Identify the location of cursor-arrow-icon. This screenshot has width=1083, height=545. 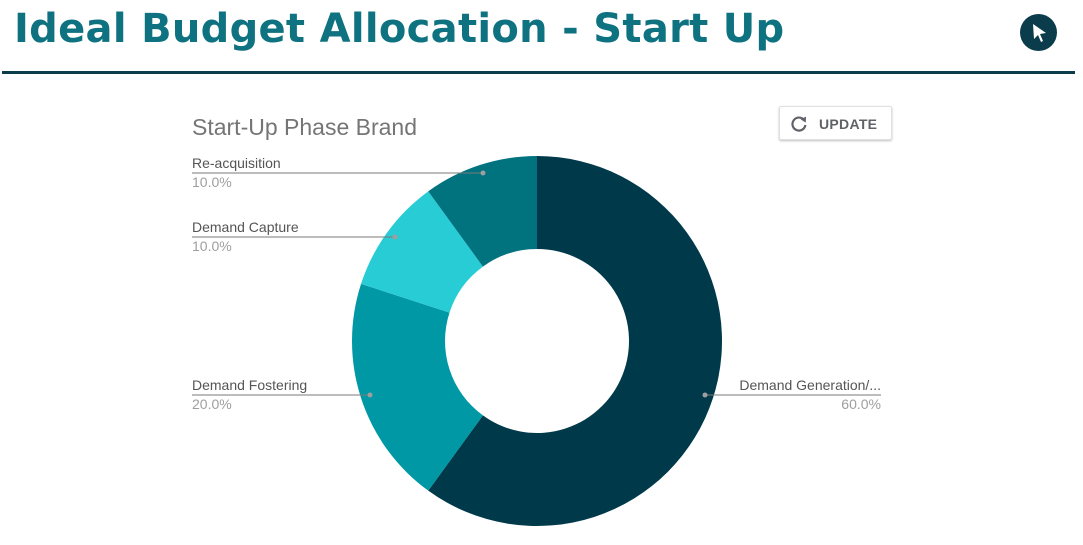
(1038, 32).